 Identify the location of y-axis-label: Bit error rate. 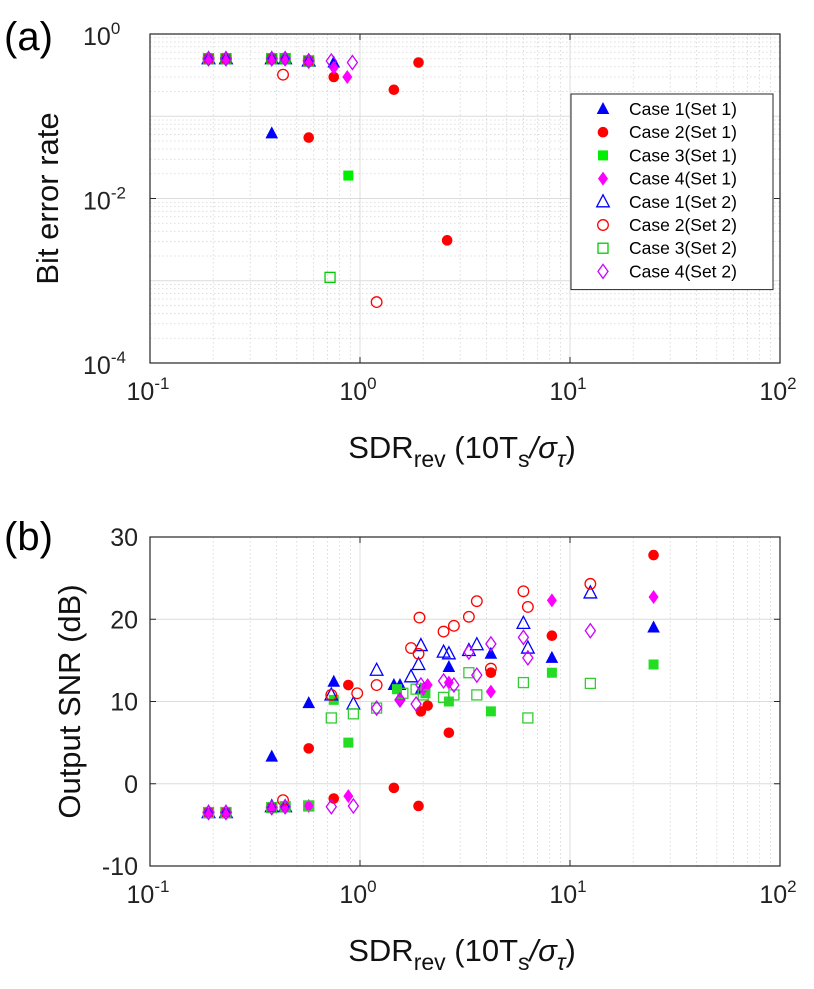
(47, 198).